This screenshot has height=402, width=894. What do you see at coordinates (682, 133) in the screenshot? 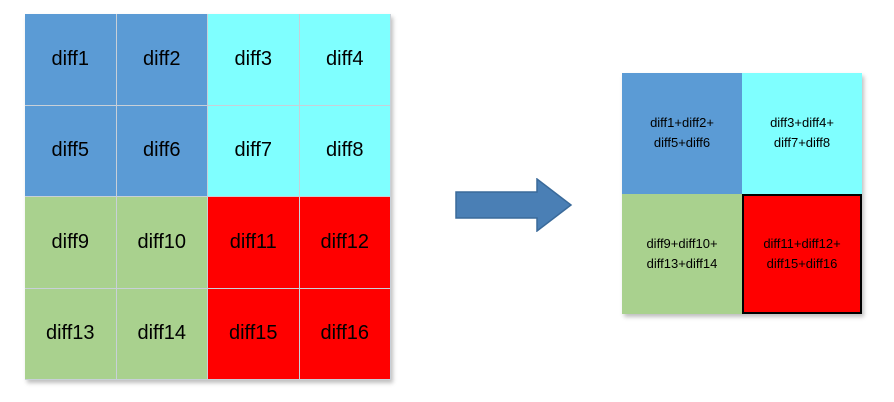
I see `merged-cell: diff1+diff2+ diff5+diff6` at bounding box center [682, 133].